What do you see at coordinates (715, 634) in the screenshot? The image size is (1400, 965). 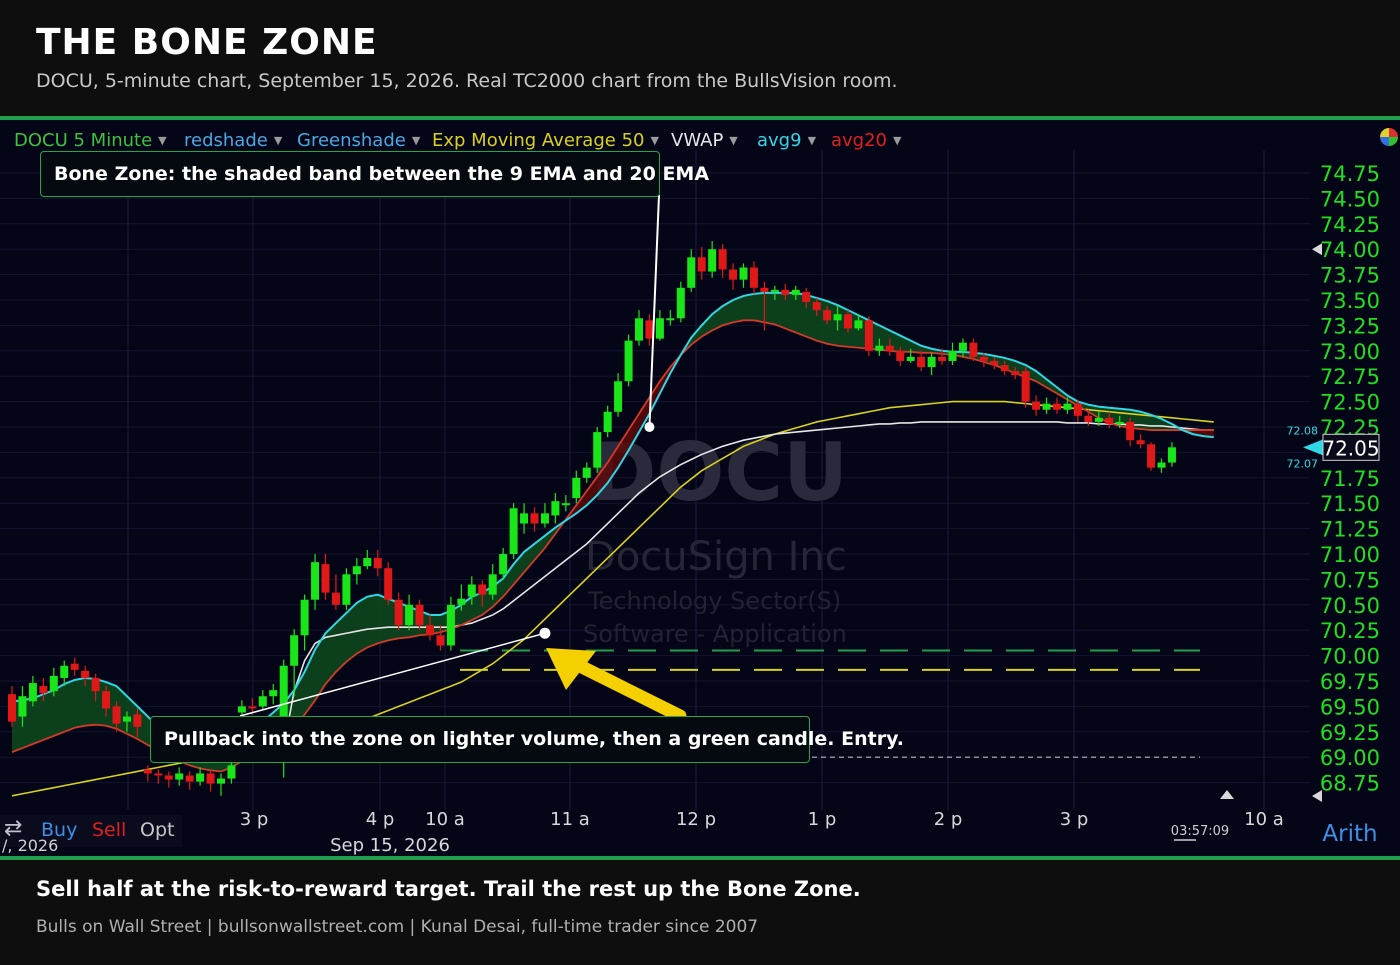 I see `watermark-industry: Software - Application` at bounding box center [715, 634].